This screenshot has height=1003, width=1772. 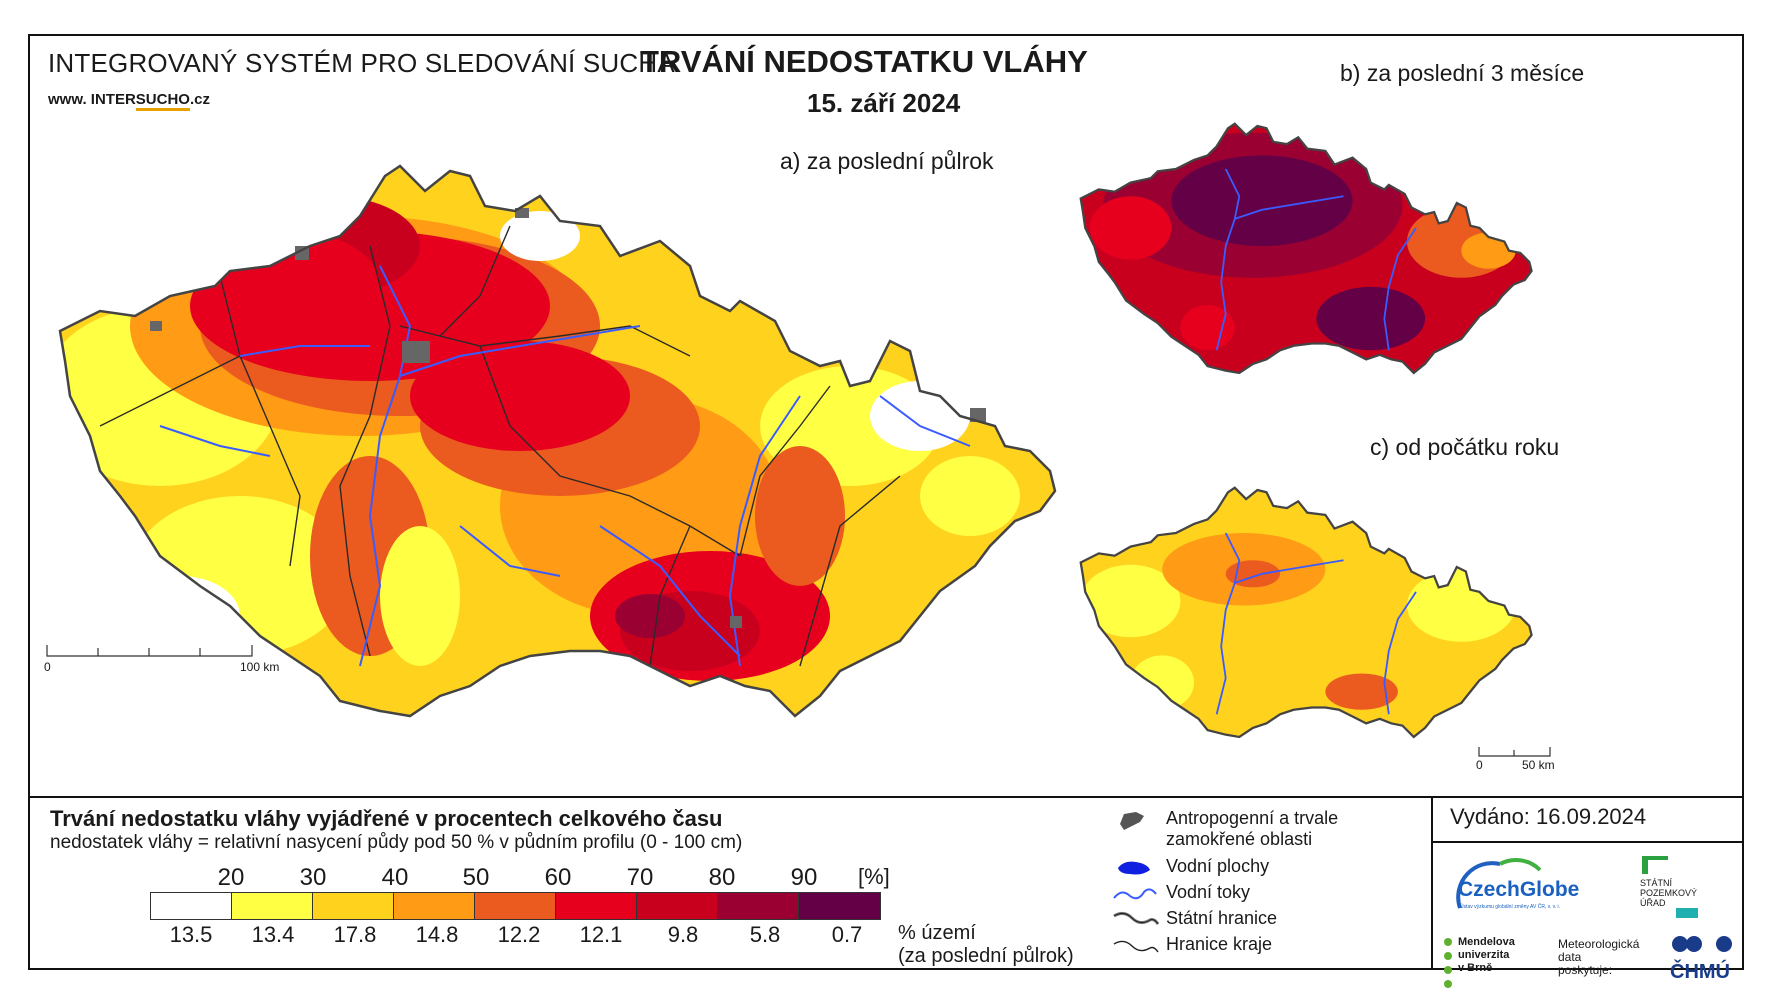 What do you see at coordinates (1656, 883) in the screenshot?
I see `spu-line1: STÁTNÍ` at bounding box center [1656, 883].